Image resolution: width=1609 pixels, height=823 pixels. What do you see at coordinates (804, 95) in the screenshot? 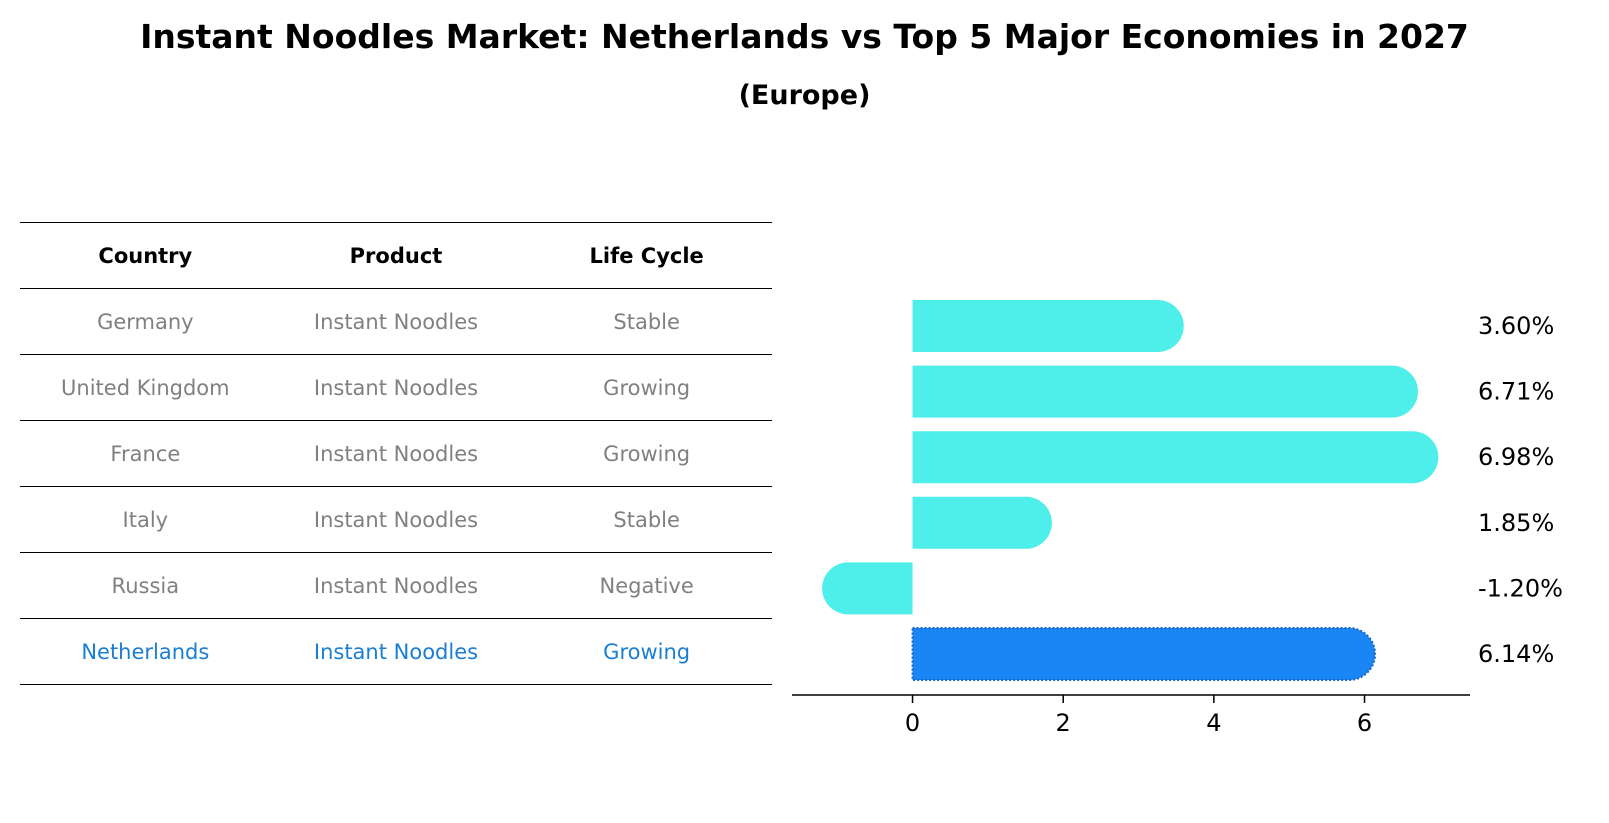
I see `chart-subtitle: (Europe)` at bounding box center [804, 95].